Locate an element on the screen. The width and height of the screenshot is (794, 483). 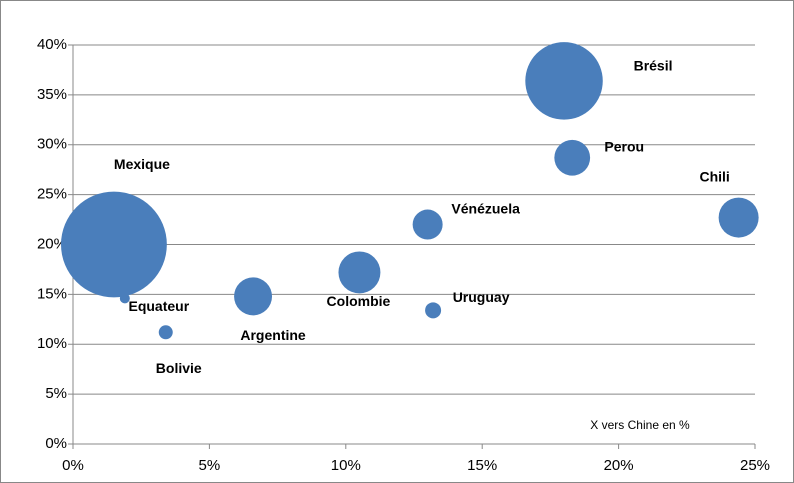
x-tick-label: 20% is located at coordinates (619, 465).